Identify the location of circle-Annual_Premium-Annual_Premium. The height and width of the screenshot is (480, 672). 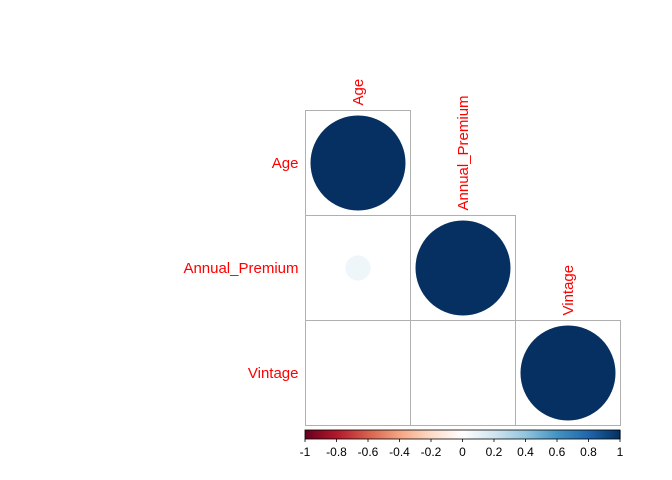
(463, 268).